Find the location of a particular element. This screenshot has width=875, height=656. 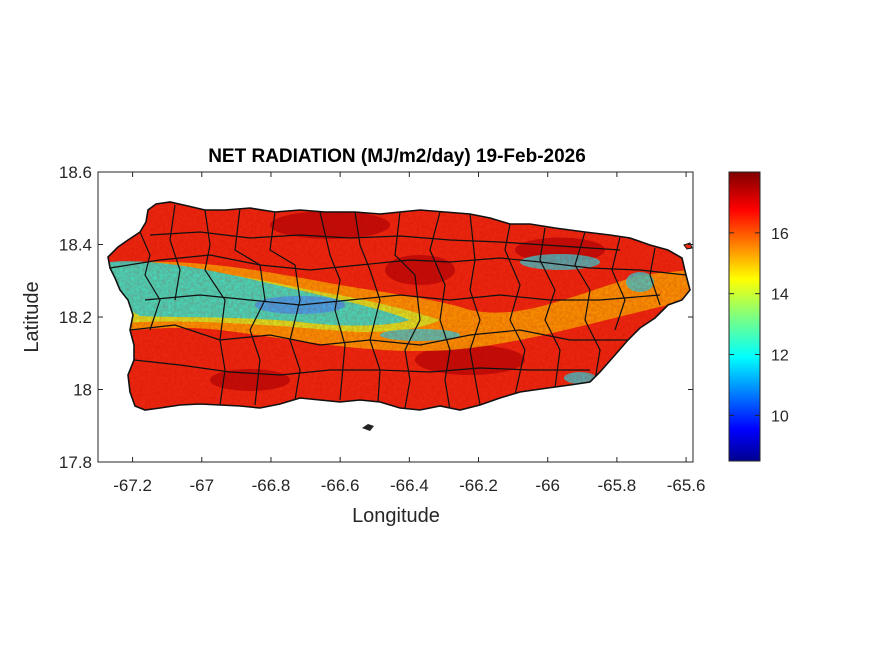

x-tick-label: -65.8 is located at coordinates (617, 485).